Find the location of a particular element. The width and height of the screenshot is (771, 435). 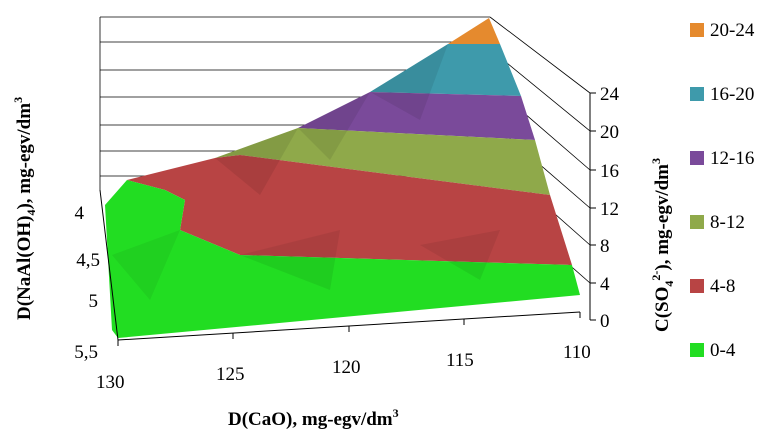

legend-label-20-24: 20-24 is located at coordinates (732, 30).